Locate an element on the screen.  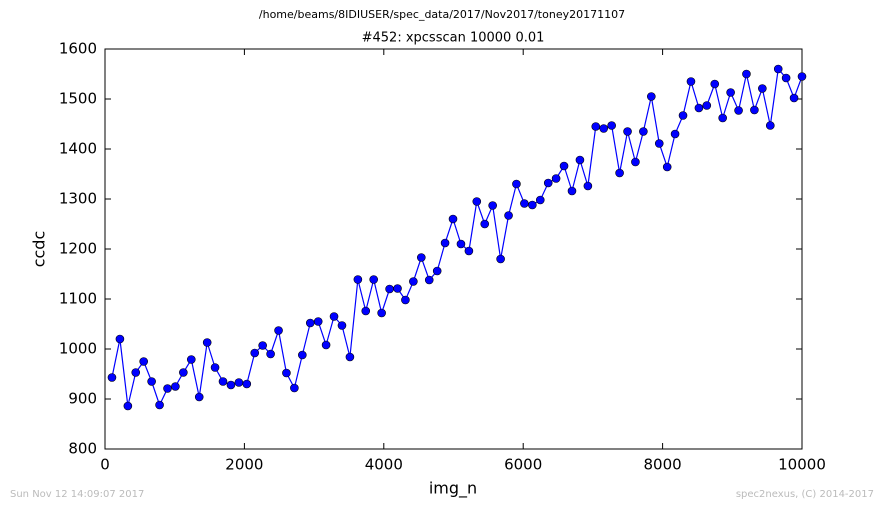
y-tick-label: 1500 is located at coordinates (78, 99).